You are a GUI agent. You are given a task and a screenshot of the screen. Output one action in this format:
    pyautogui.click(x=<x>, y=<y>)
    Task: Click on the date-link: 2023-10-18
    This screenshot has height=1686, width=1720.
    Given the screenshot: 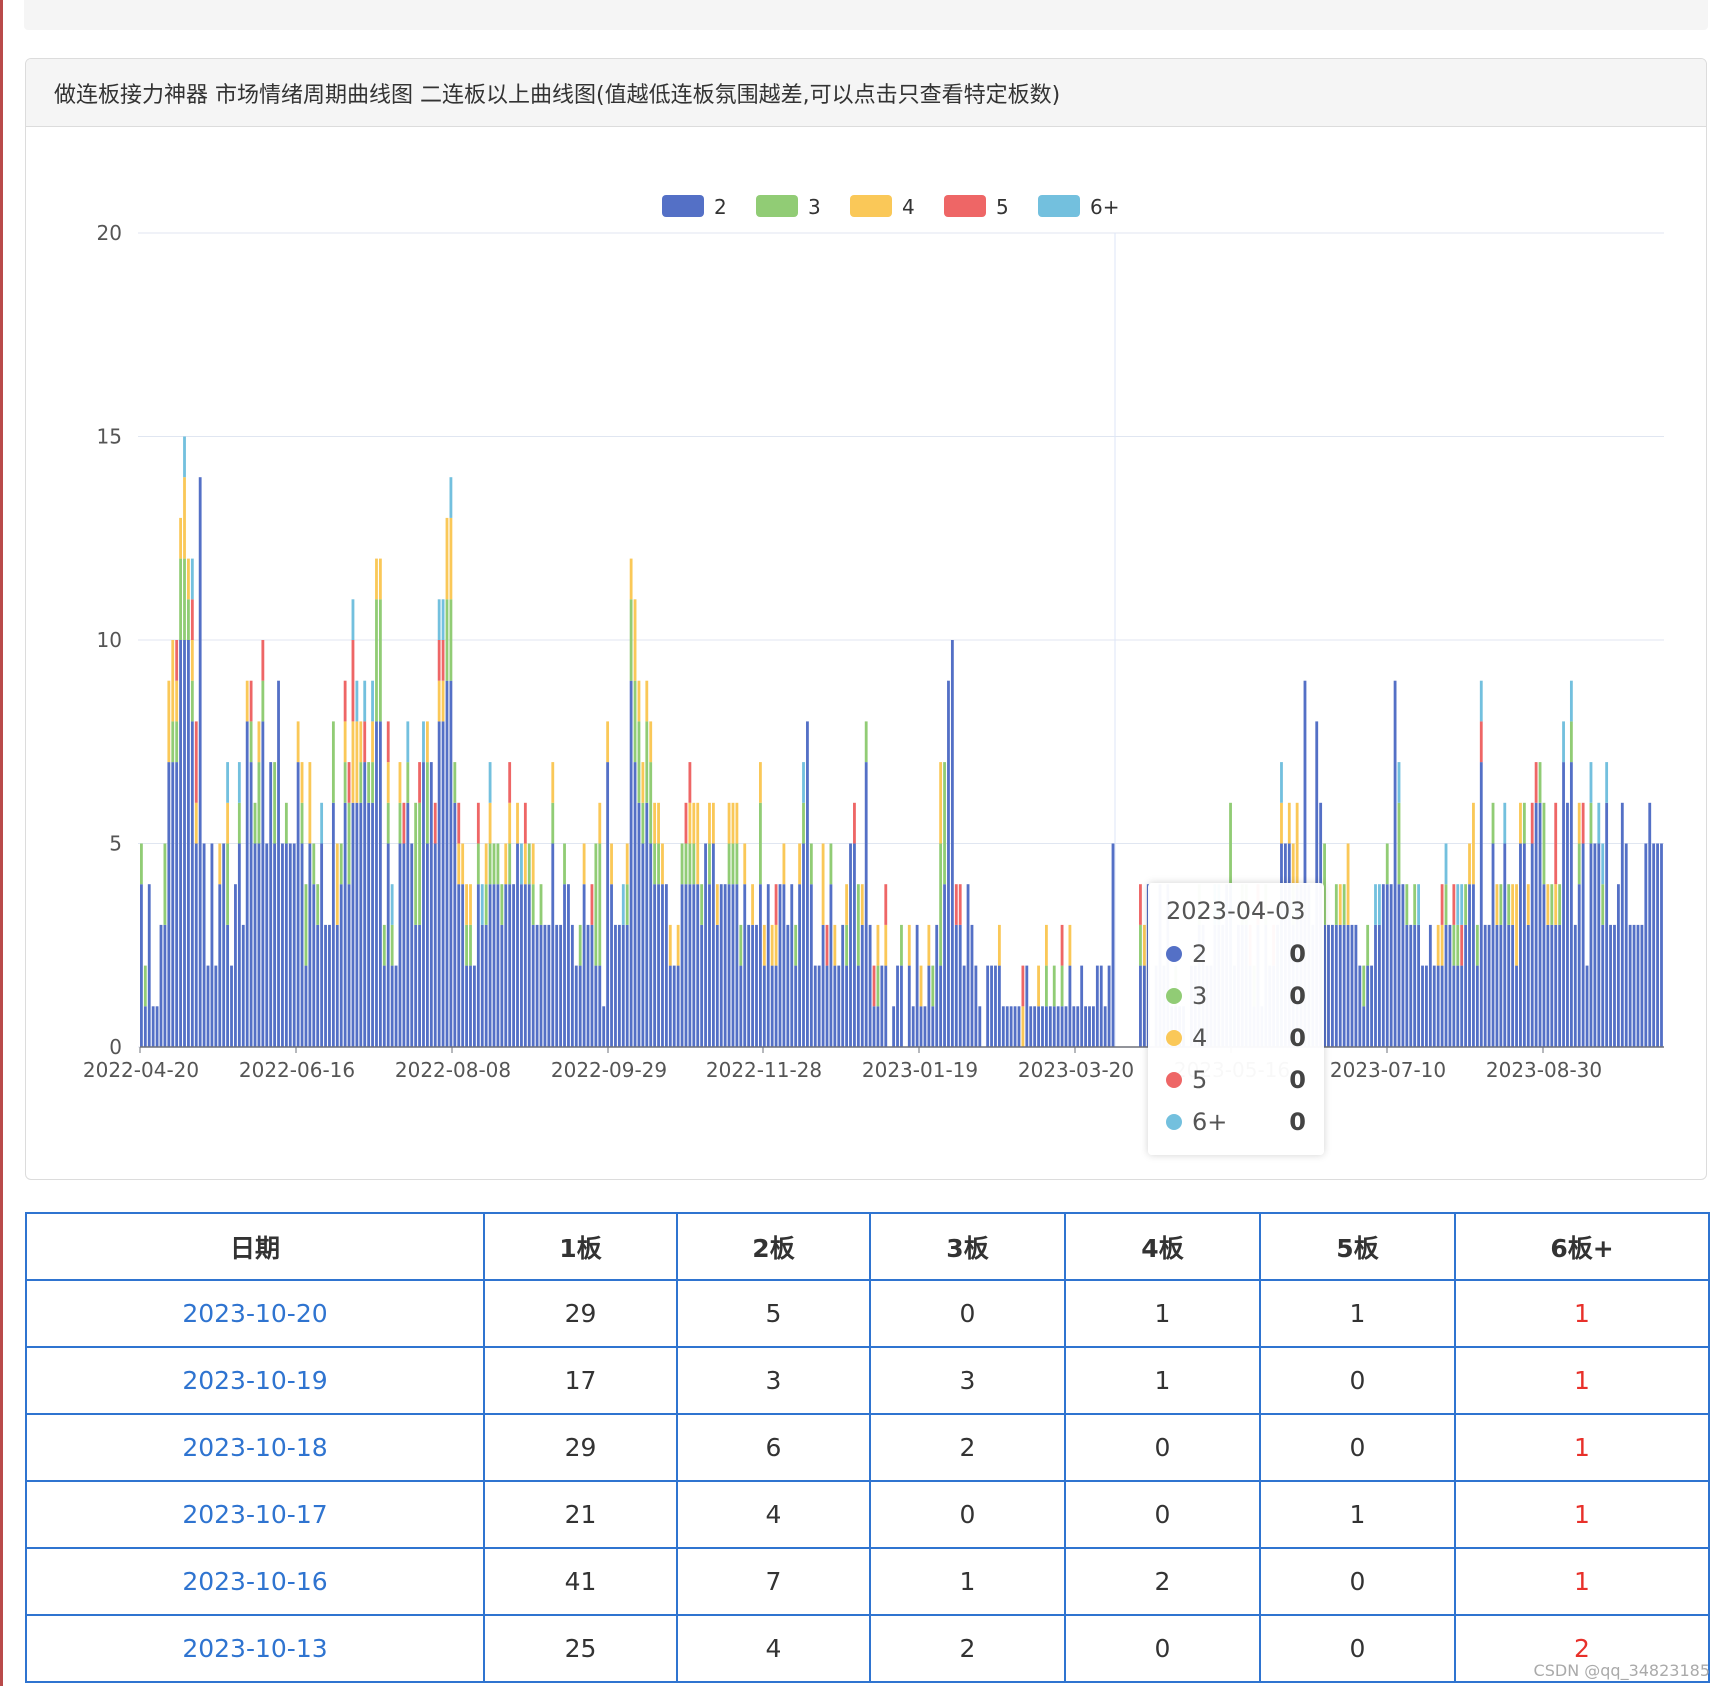 What is the action you would take?
    pyautogui.click(x=255, y=1447)
    